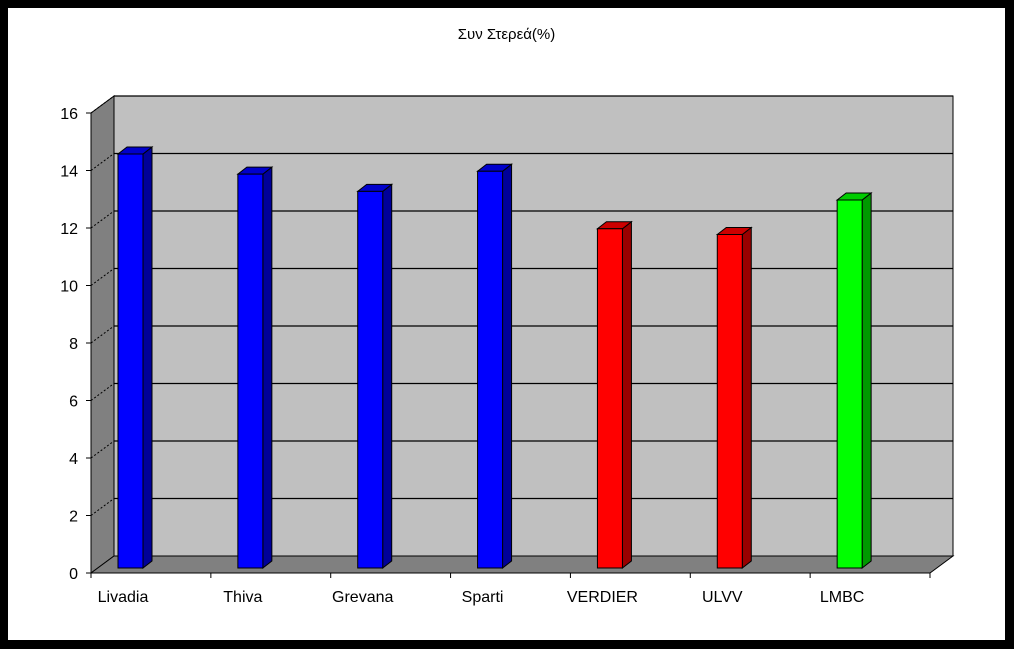  What do you see at coordinates (73, 574) in the screenshot?
I see `y-tick-label: 0` at bounding box center [73, 574].